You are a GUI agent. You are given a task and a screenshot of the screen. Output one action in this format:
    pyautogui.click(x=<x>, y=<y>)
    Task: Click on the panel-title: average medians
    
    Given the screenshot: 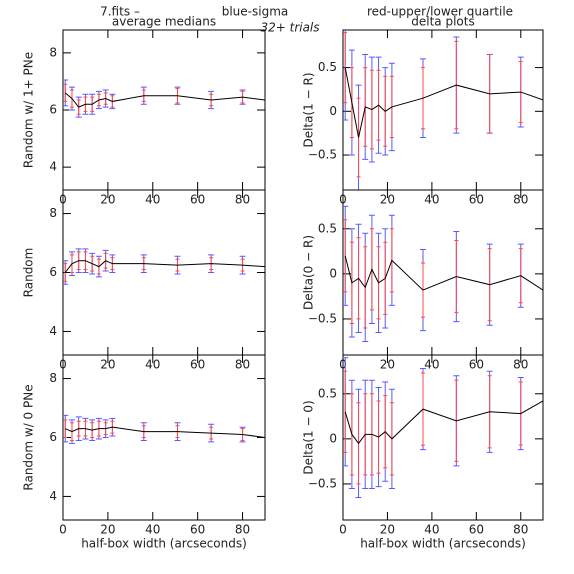 What is the action you would take?
    pyautogui.click(x=164, y=22)
    